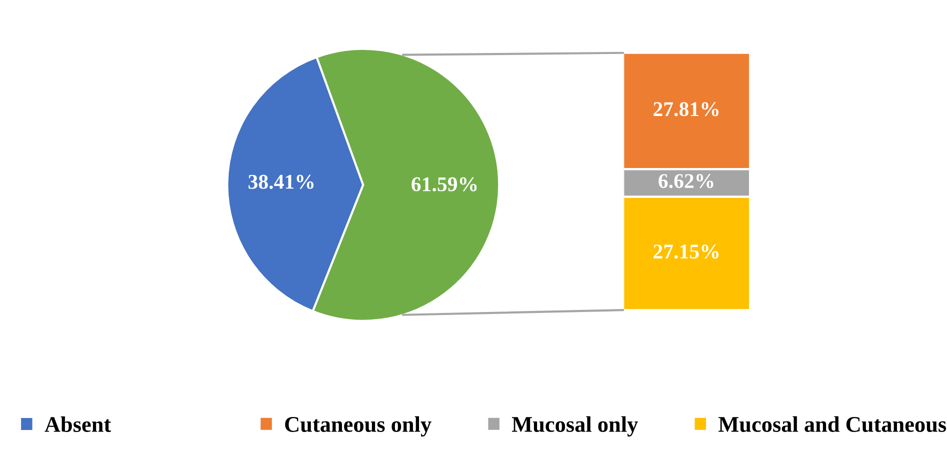 This screenshot has width=947, height=452. What do you see at coordinates (575, 426) in the screenshot?
I see `legend-label: Mucosal only` at bounding box center [575, 426].